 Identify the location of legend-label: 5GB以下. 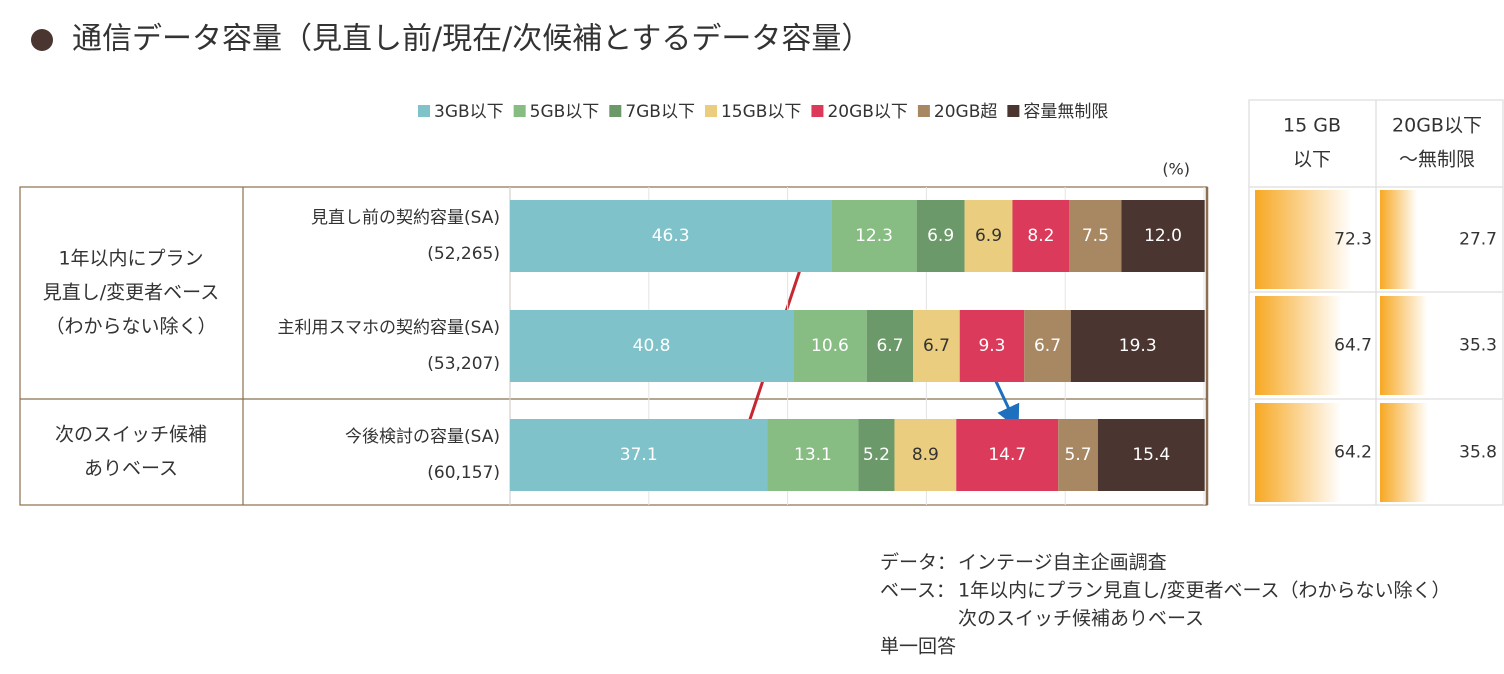
(565, 112).